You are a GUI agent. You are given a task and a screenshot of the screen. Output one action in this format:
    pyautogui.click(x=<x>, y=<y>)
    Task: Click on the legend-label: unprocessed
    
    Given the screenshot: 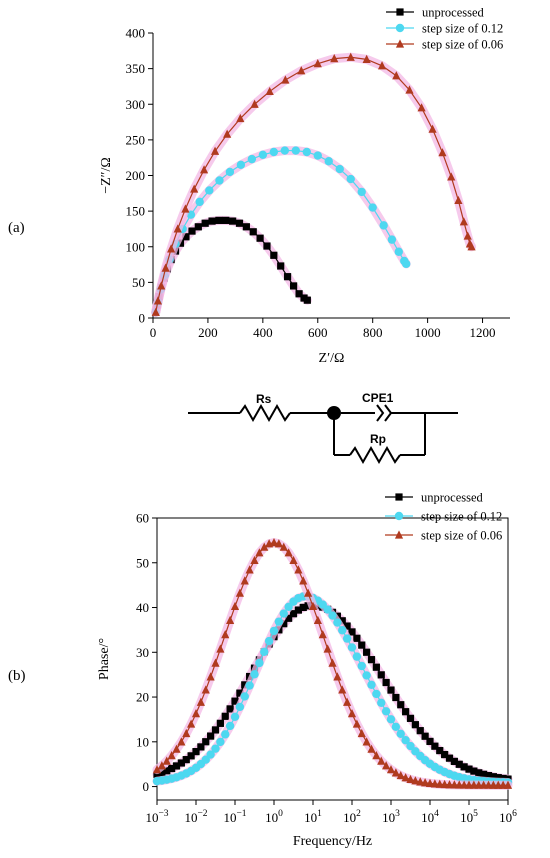 What is the action you would take?
    pyautogui.click(x=452, y=498)
    